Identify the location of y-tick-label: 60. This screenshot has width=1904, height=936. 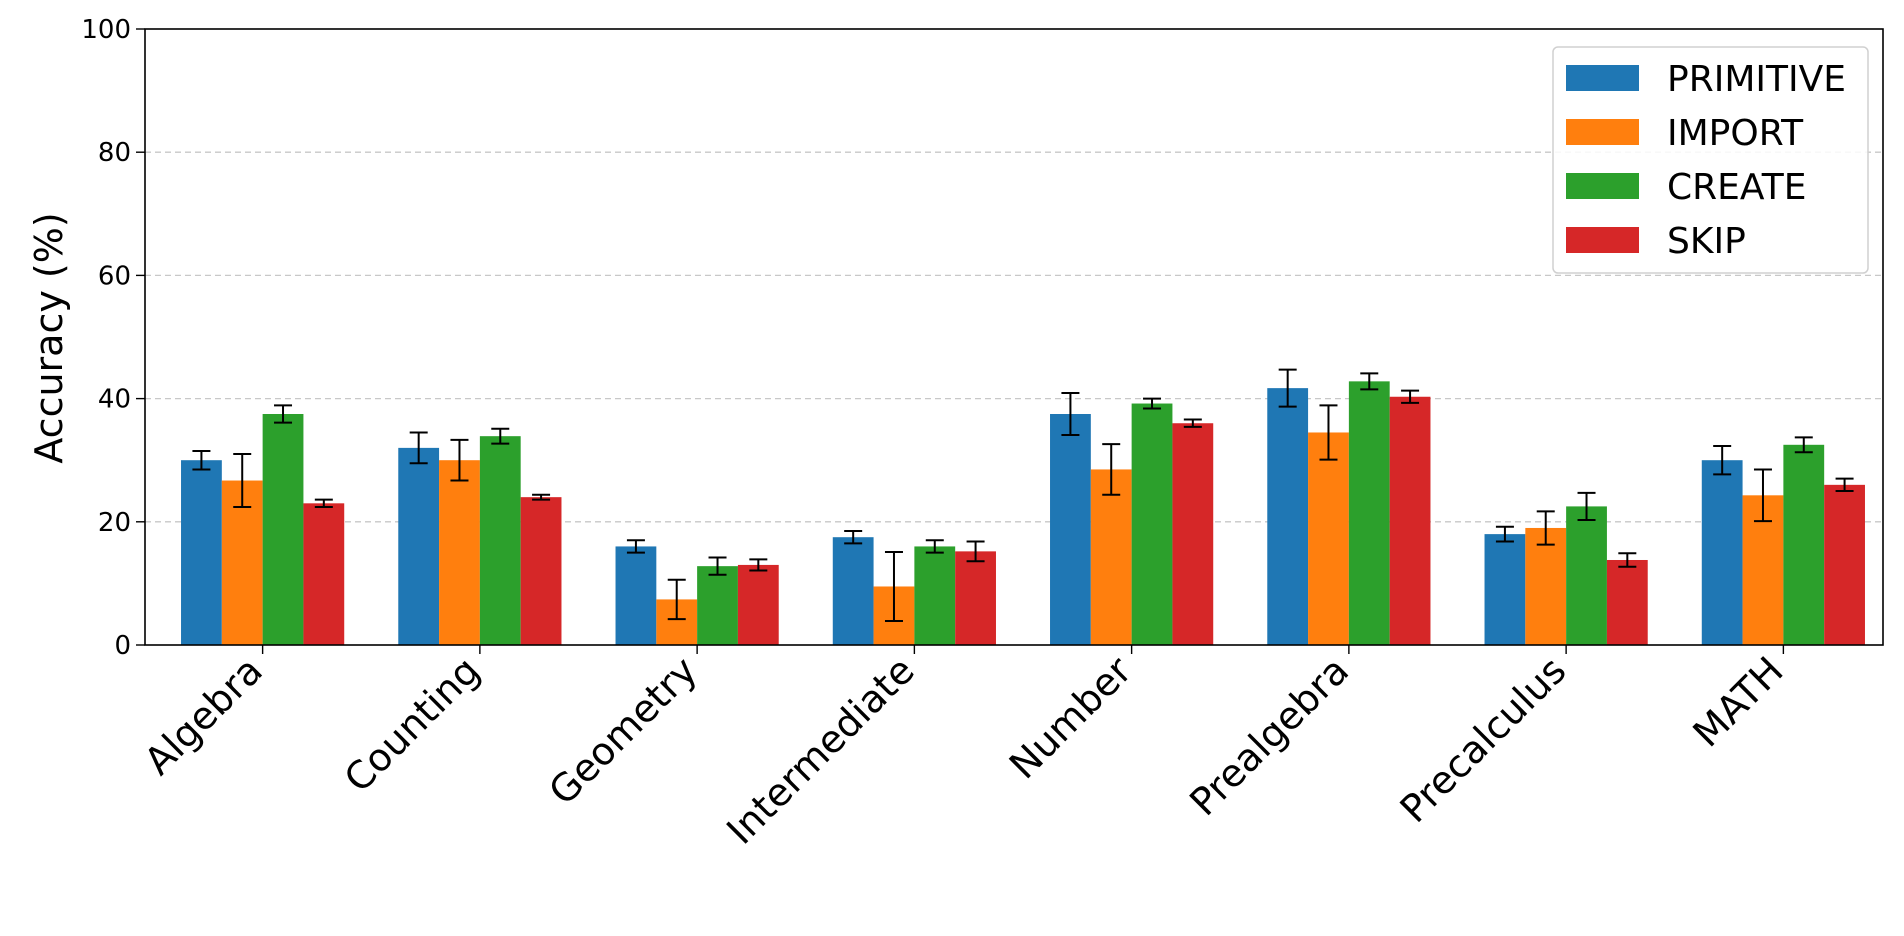
(114, 276).